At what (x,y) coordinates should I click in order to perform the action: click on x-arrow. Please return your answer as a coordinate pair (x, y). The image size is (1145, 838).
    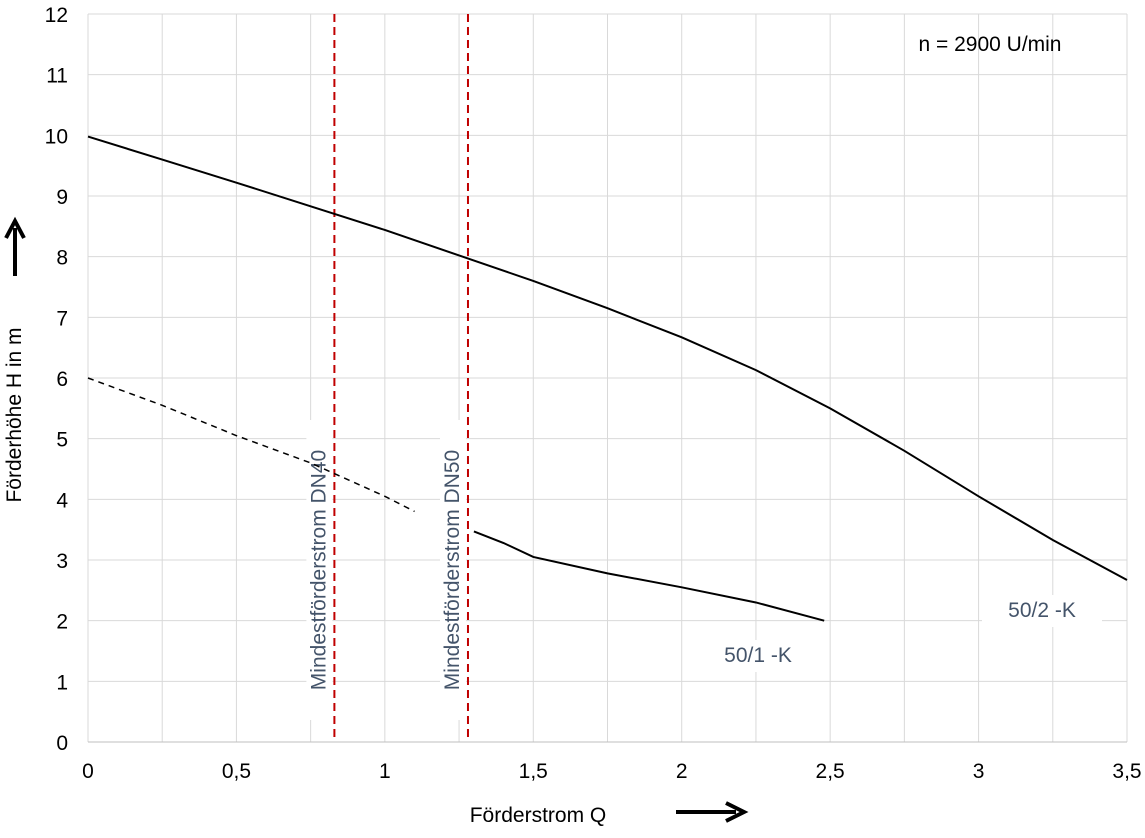
    Looking at the image, I should click on (712, 812).